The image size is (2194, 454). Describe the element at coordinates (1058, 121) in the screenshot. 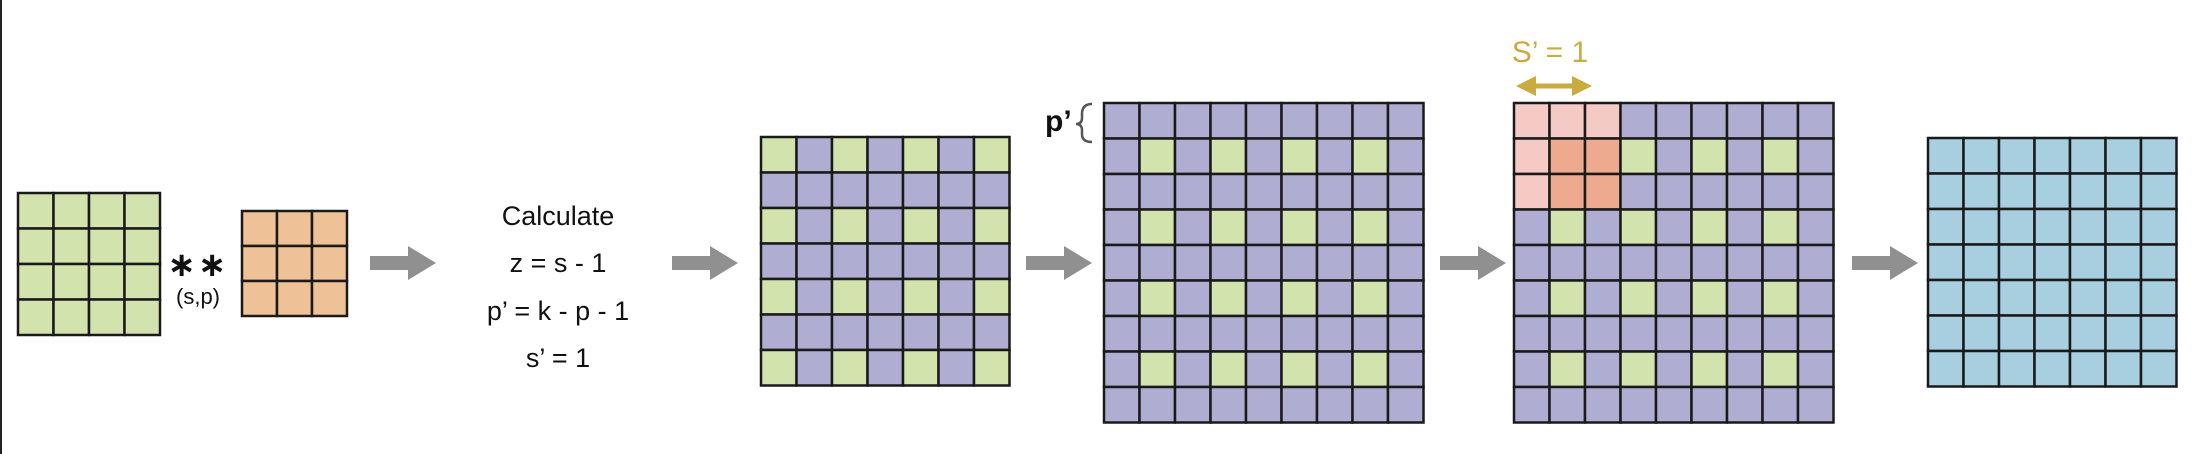

I see `padding-label: p’` at that location.